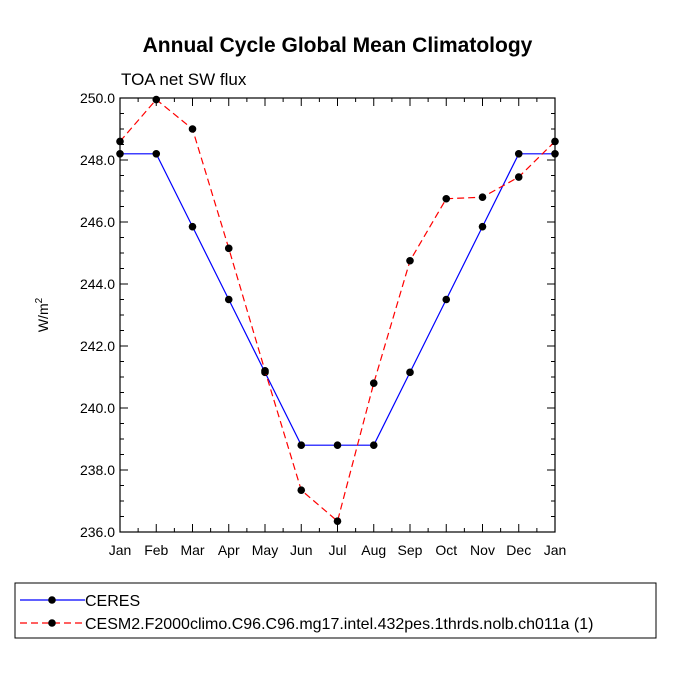  I want to click on y-tick-label: 240.0, so click(97, 408).